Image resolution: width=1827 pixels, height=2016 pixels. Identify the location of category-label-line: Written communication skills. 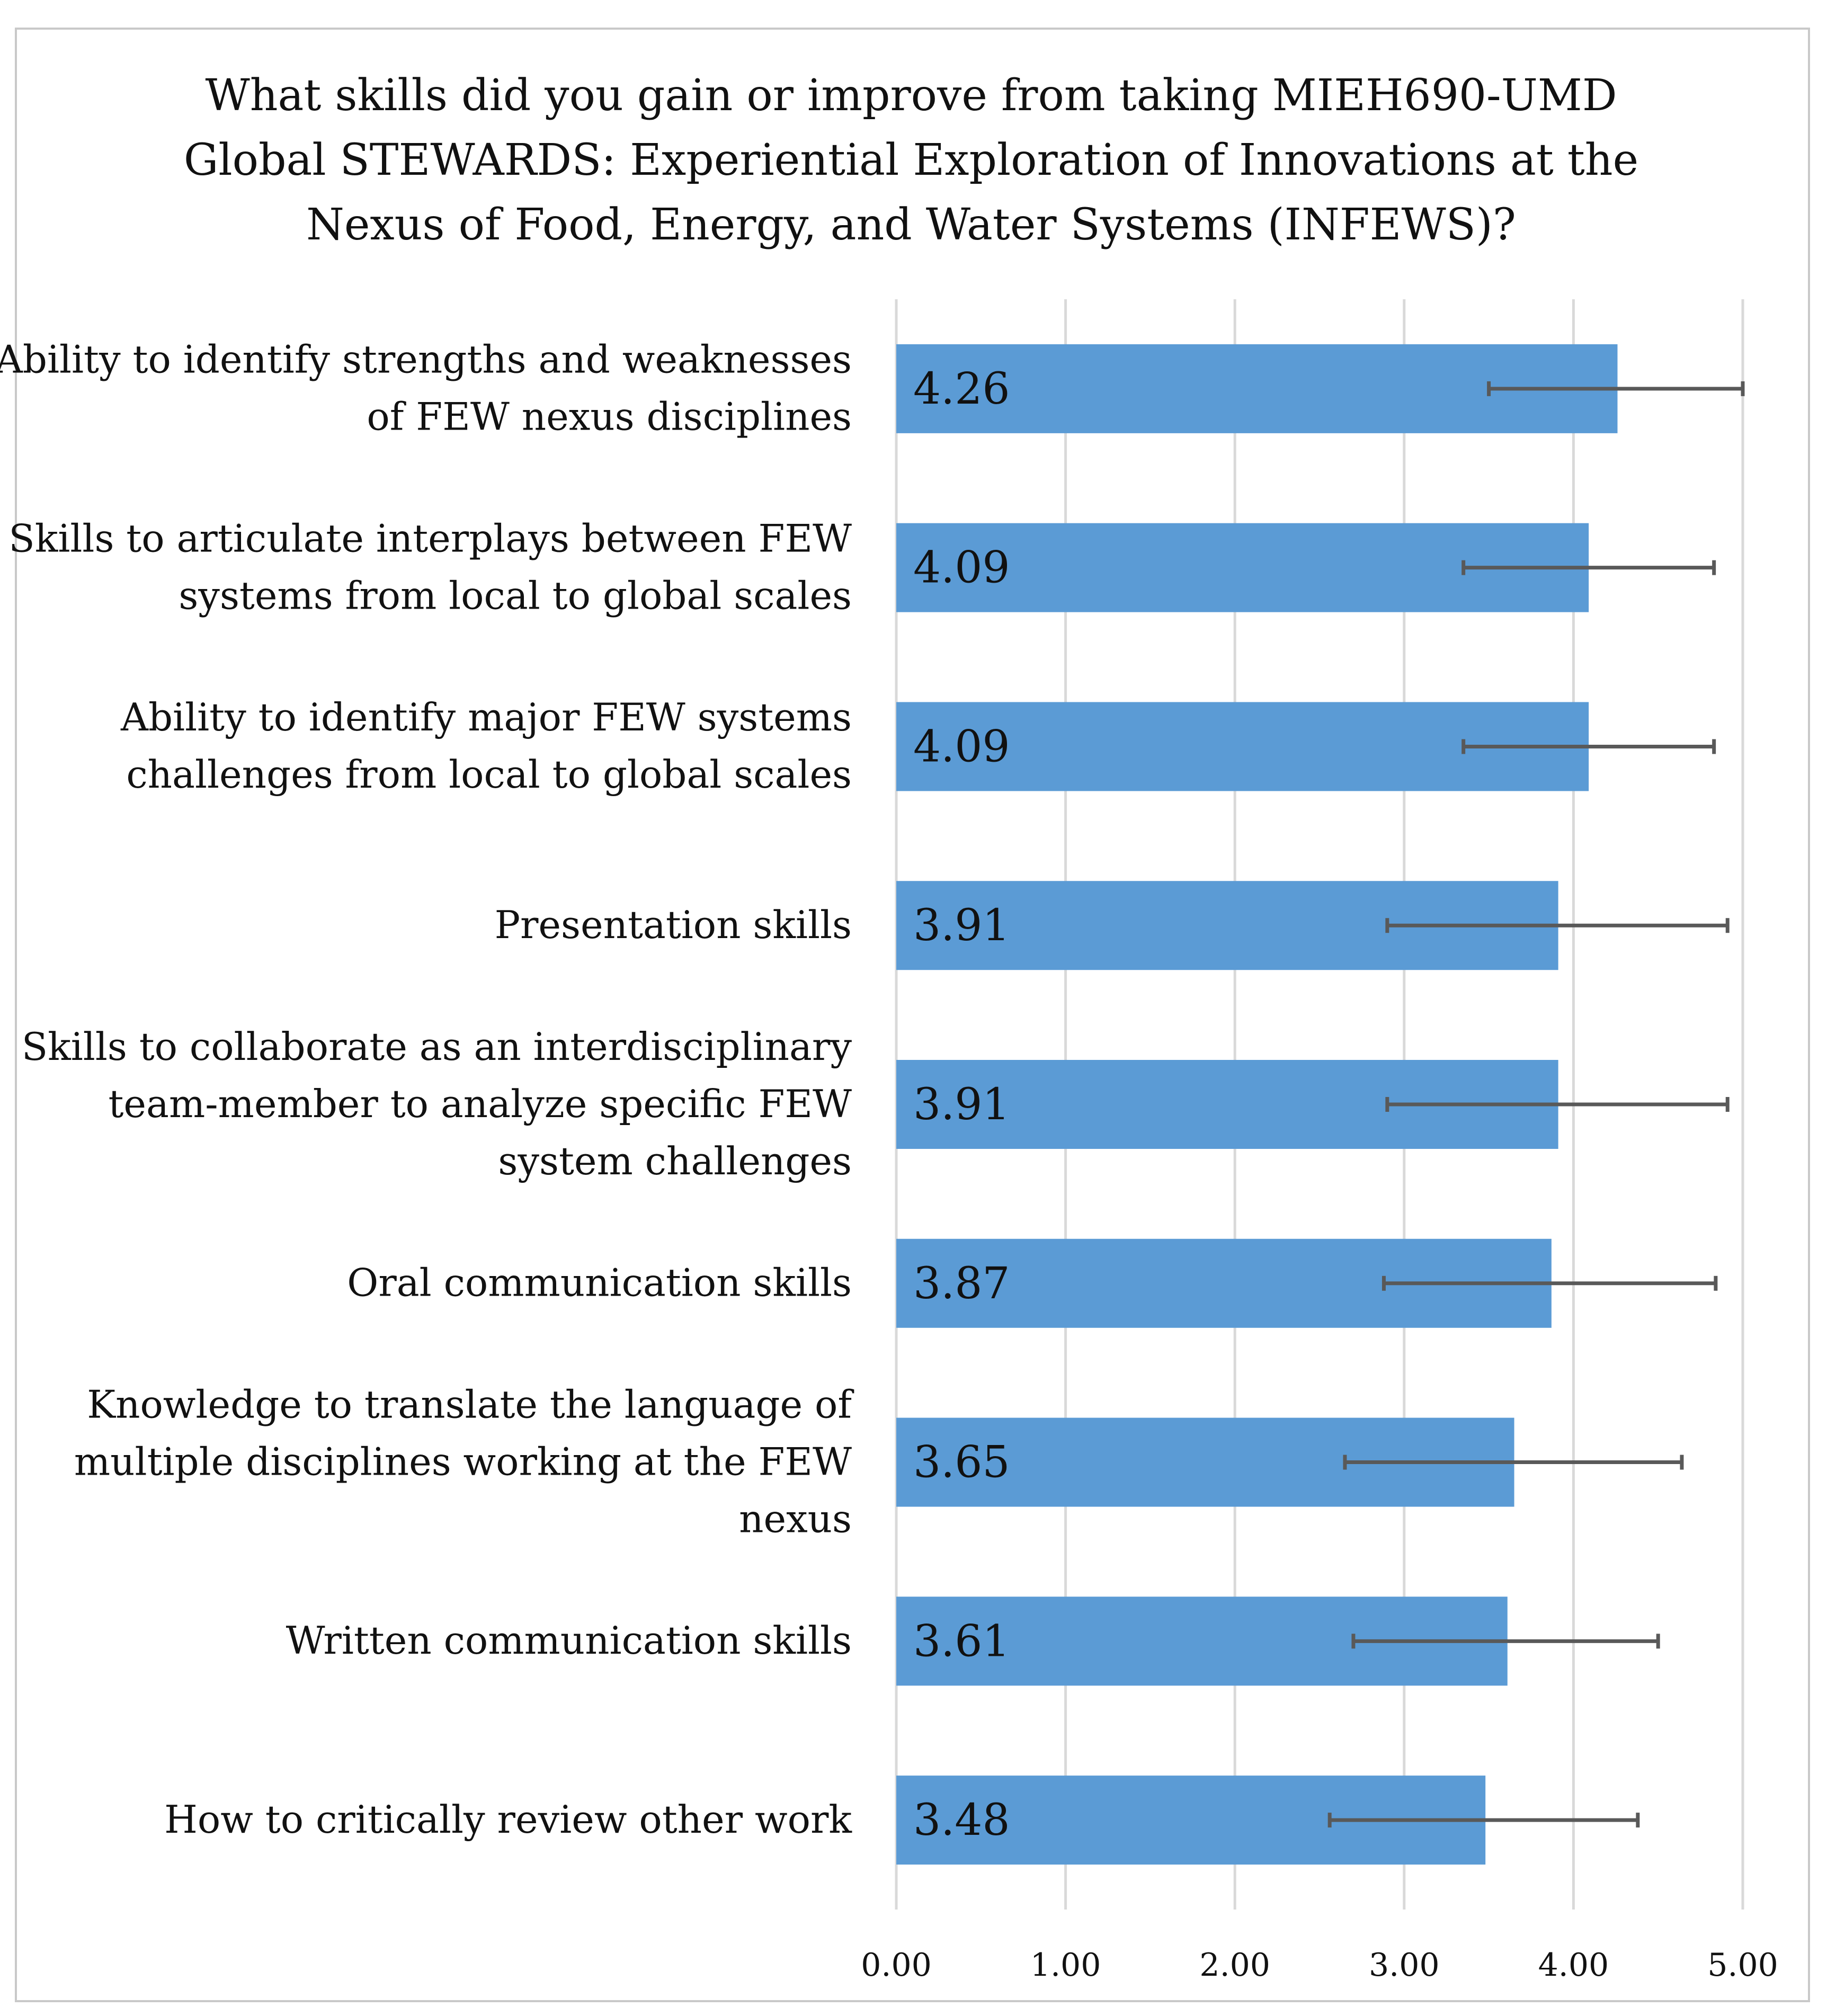
(569, 1640).